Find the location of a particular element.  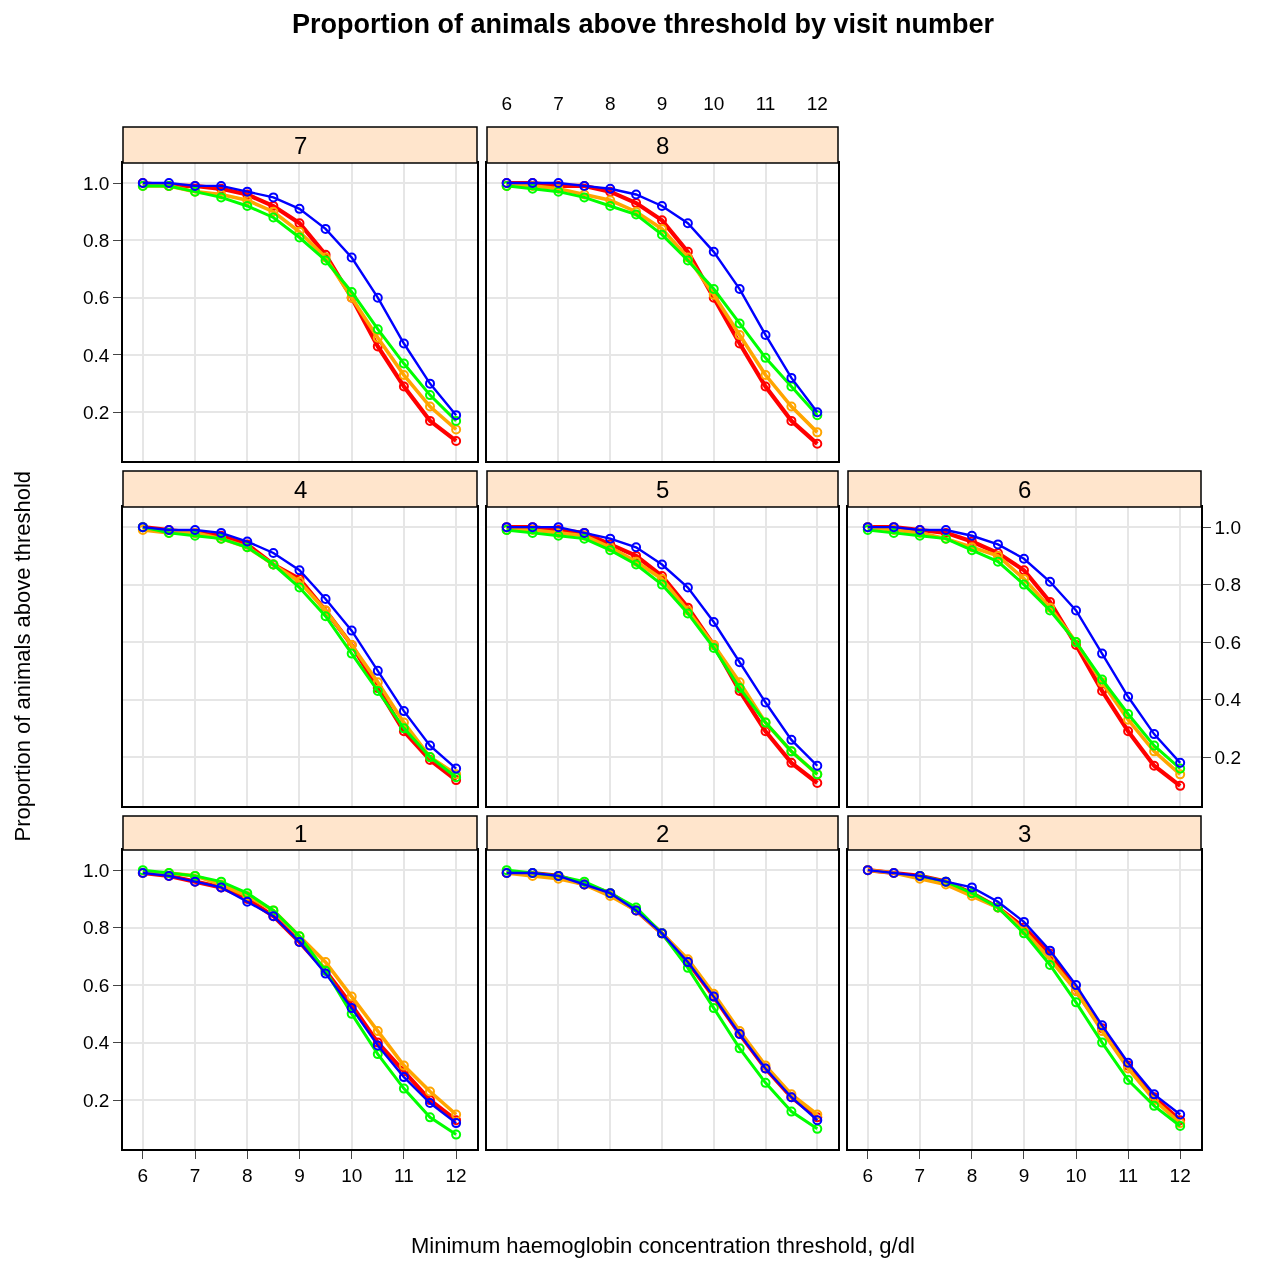

chart-title: 8 is located at coordinates (663, 145).